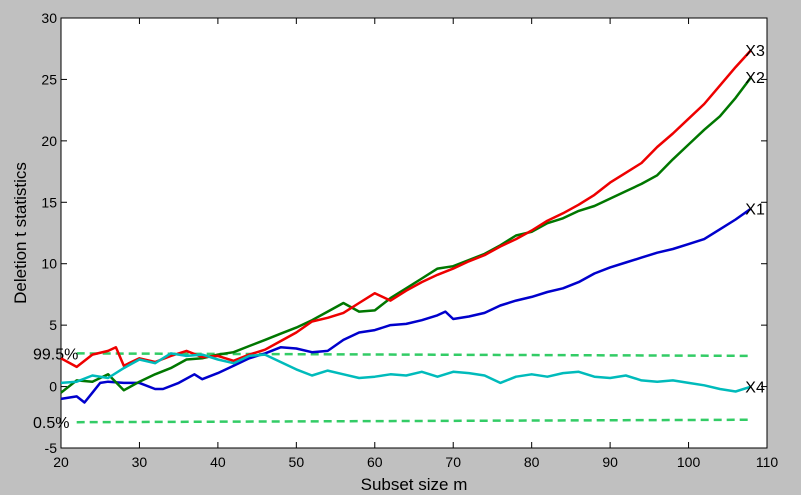 This screenshot has width=801, height=495. Describe the element at coordinates (49, 141) in the screenshot. I see `y-tick-label: 20` at that location.